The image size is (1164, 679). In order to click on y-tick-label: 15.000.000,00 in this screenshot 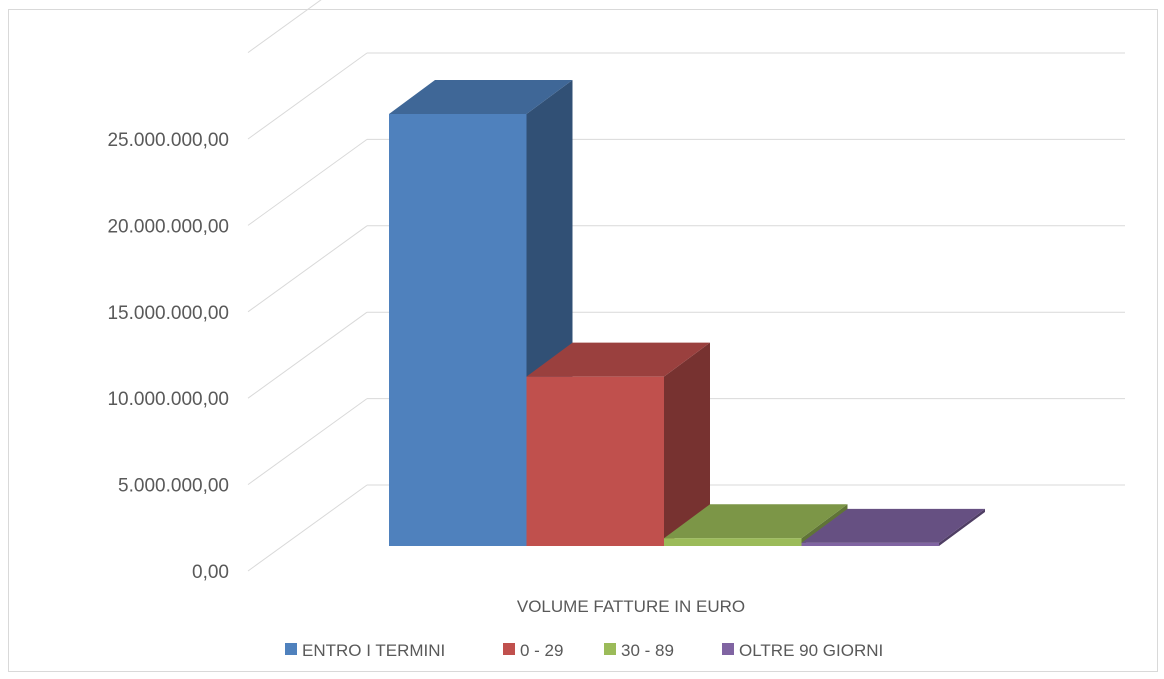, I will do `click(168, 313)`.